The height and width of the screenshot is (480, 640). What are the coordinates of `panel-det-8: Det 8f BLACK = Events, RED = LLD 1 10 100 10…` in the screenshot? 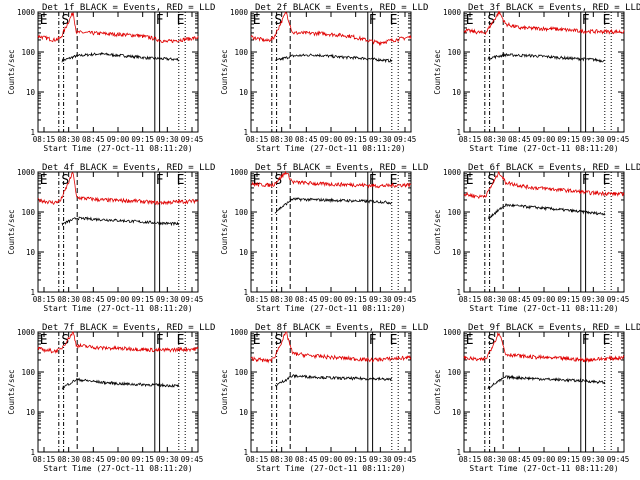 It's located at (324, 398).